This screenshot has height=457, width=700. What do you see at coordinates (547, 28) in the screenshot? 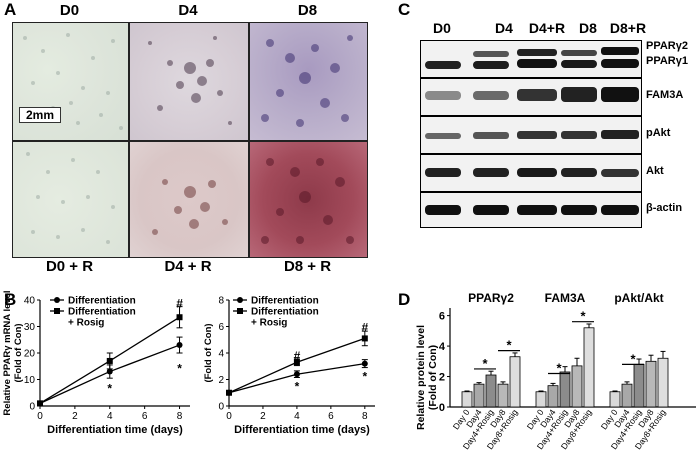
I see `lane-label-d4r: D4+R` at bounding box center [547, 28].